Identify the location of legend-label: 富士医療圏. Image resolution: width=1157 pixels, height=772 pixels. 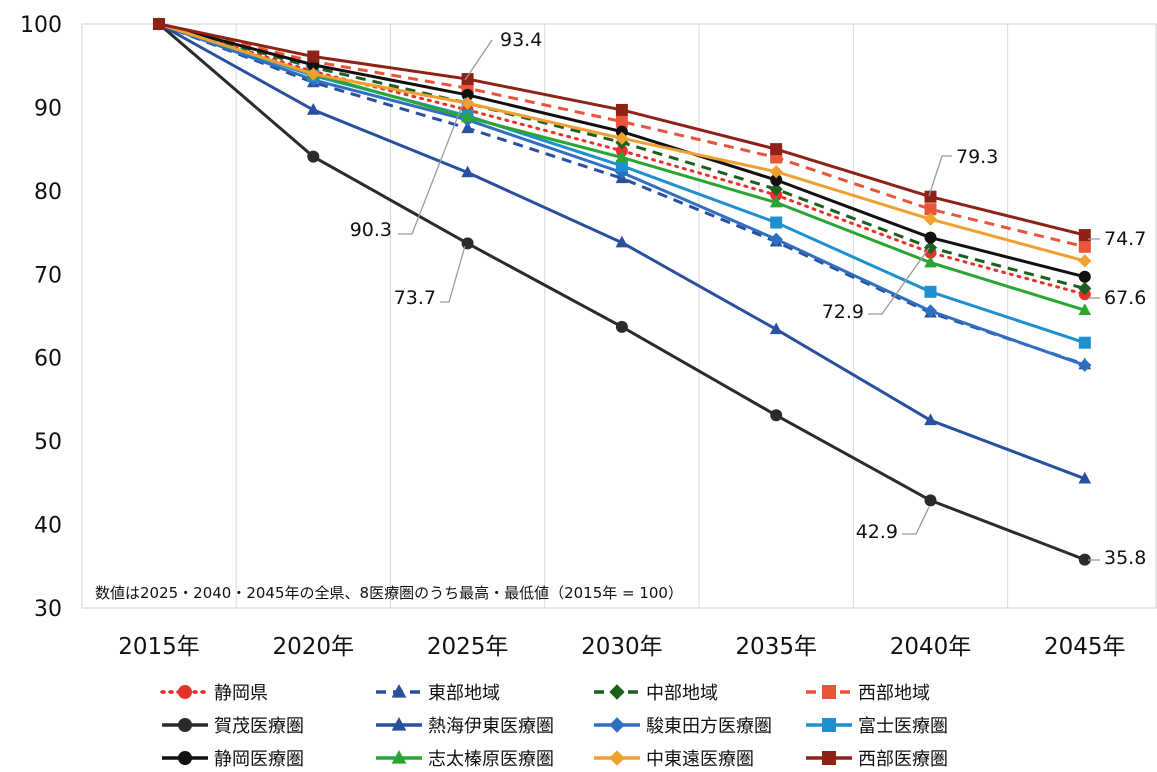
(903, 726).